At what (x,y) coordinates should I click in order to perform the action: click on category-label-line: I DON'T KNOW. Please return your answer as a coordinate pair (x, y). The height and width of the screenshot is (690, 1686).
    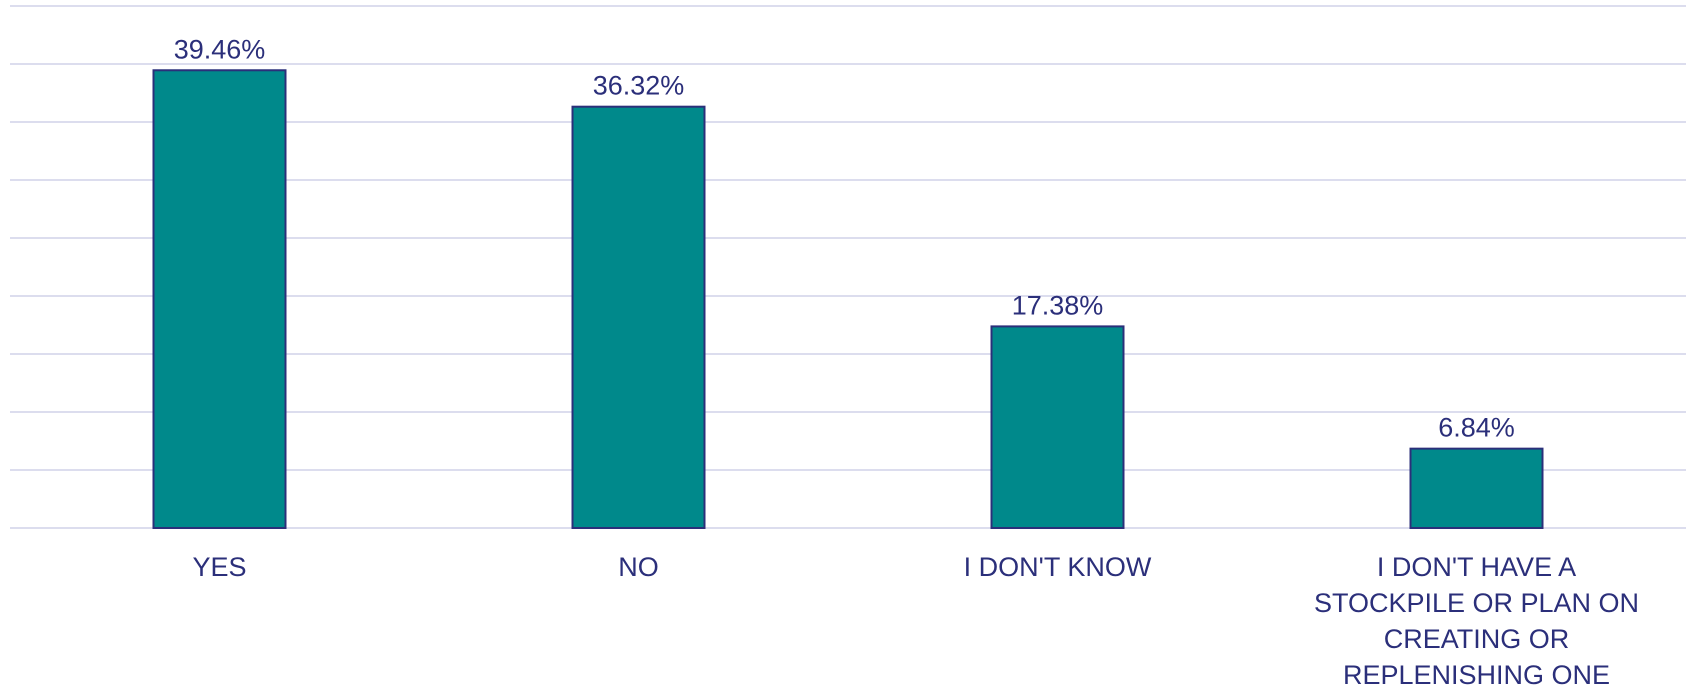
    Looking at the image, I should click on (1058, 567).